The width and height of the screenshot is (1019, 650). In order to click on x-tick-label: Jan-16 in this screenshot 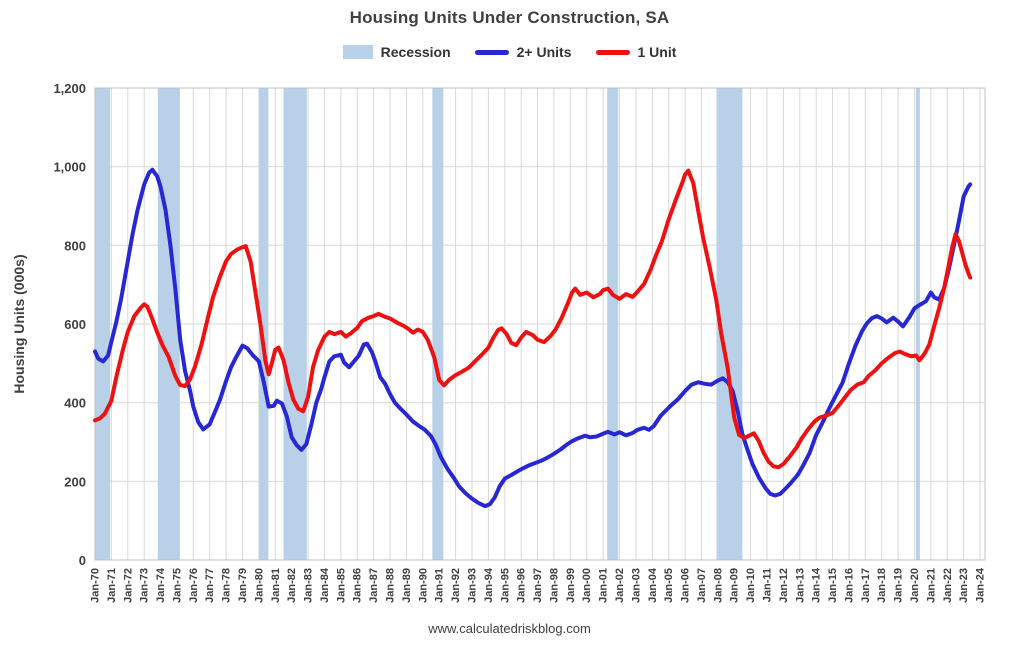, I will do `click(850, 585)`.